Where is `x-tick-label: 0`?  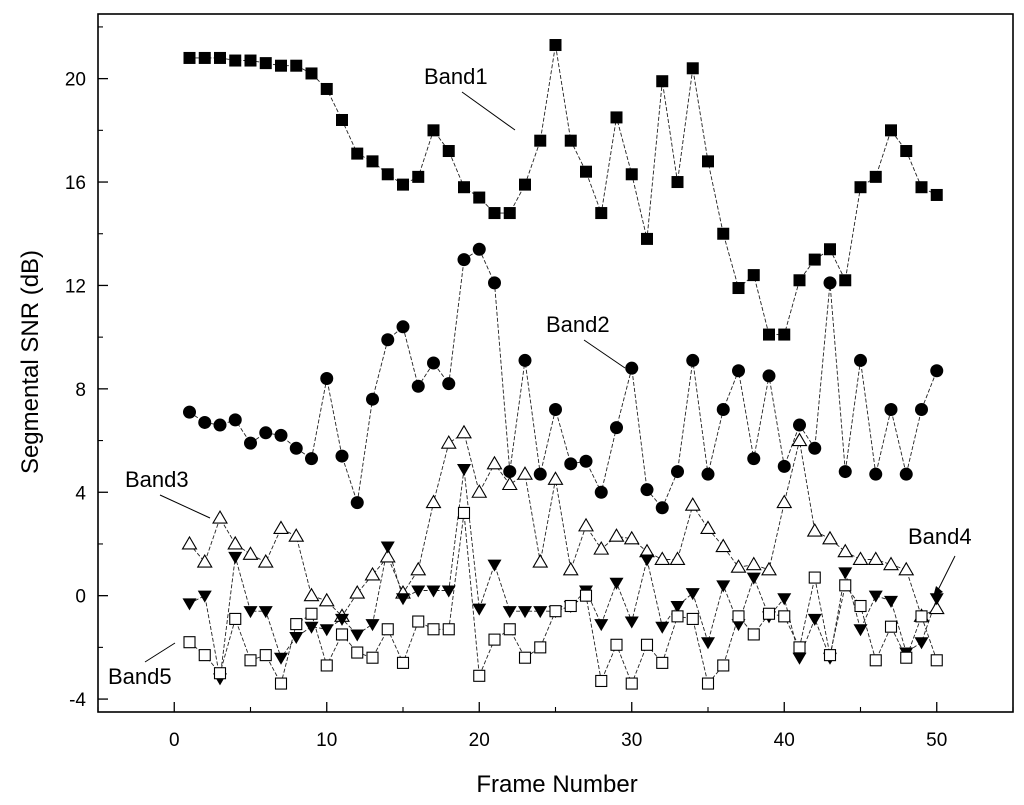
x-tick-label: 0 is located at coordinates (174, 740).